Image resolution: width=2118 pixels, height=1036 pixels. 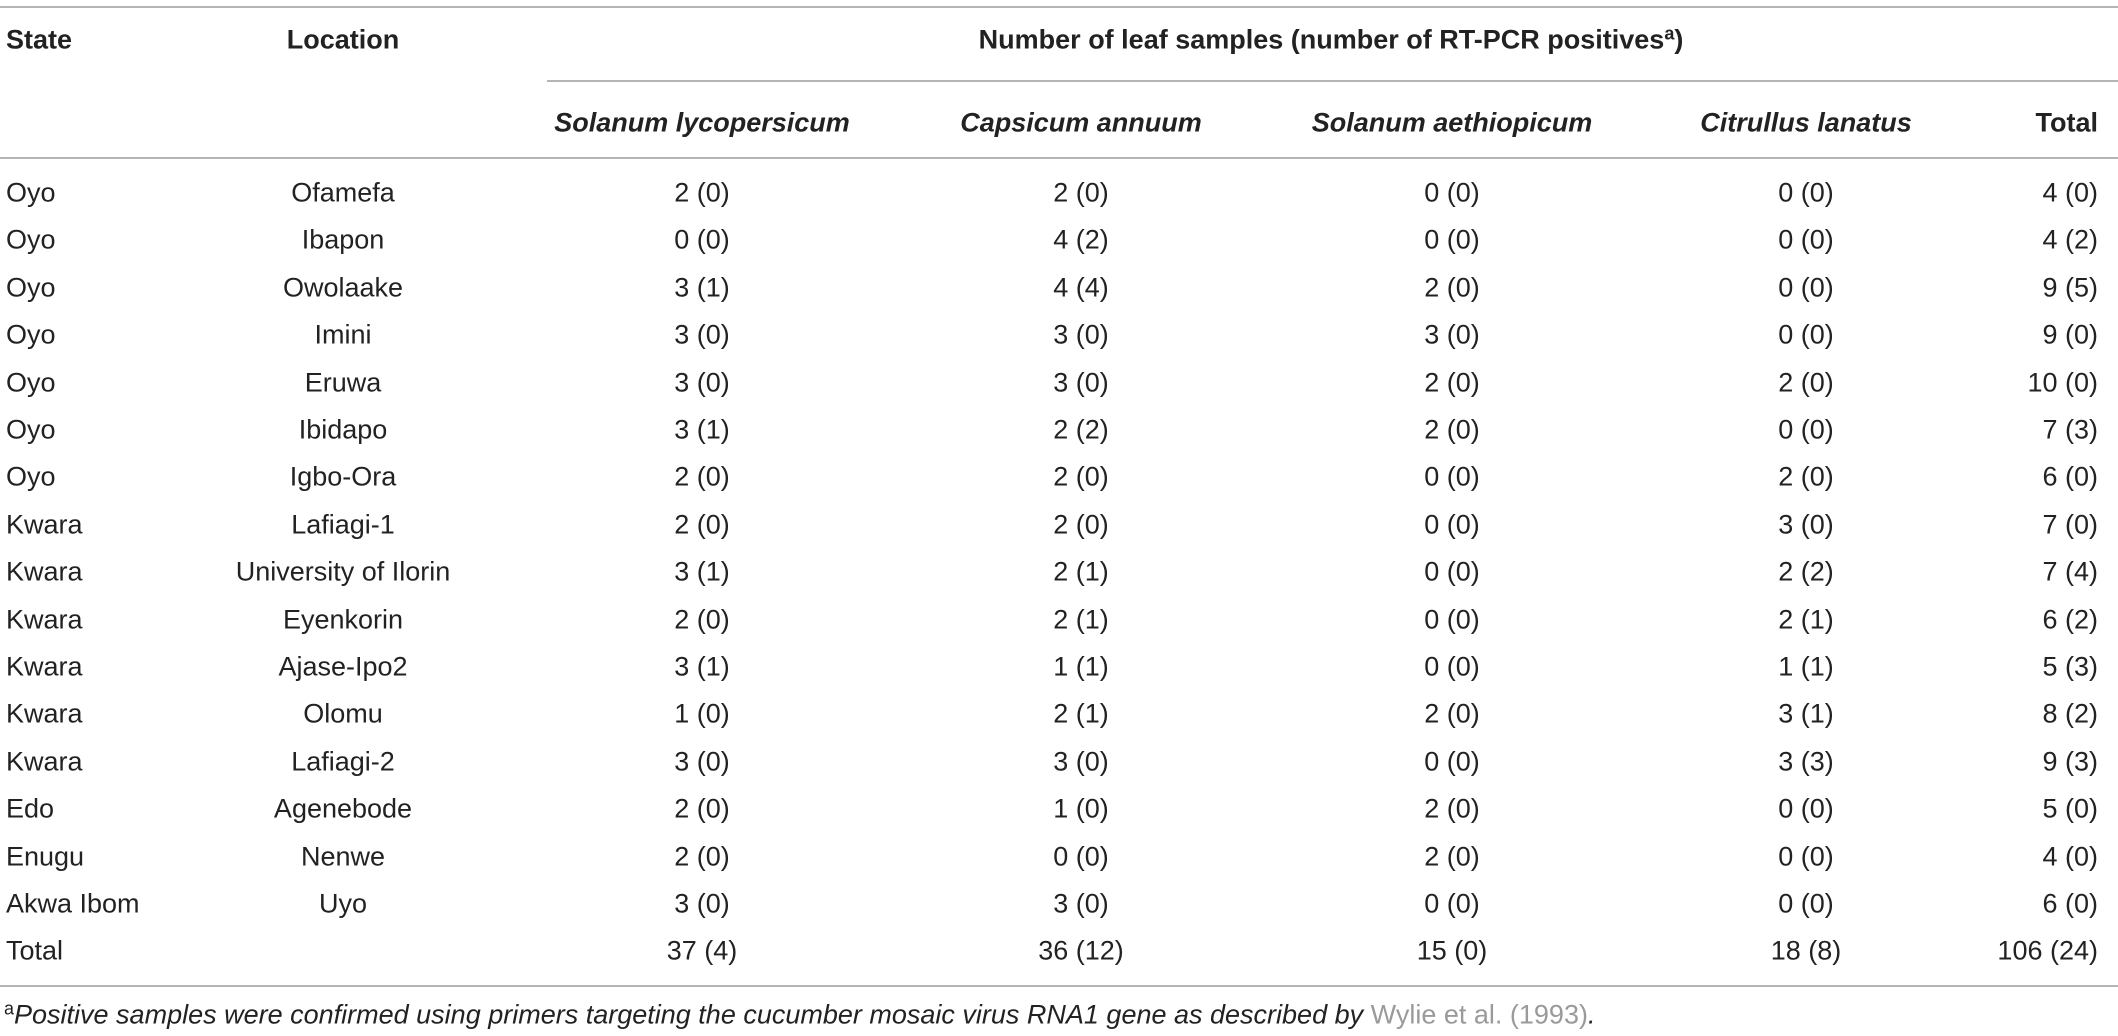 What do you see at coordinates (343, 571) in the screenshot?
I see `table-cell: University of Ilorin` at bounding box center [343, 571].